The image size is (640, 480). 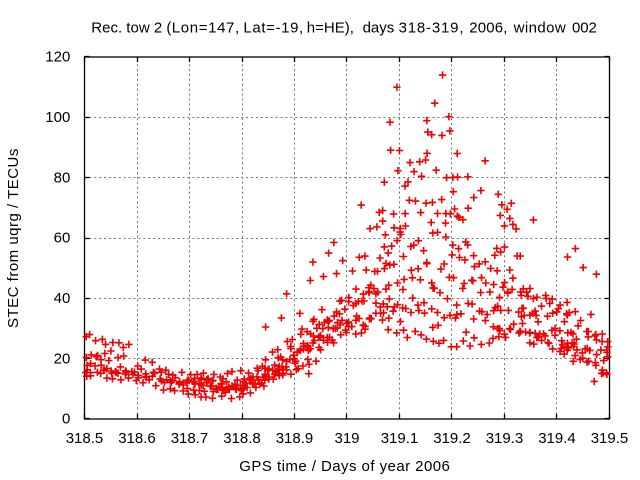 What do you see at coordinates (57, 117) in the screenshot?
I see `svg-text: 100` at bounding box center [57, 117].